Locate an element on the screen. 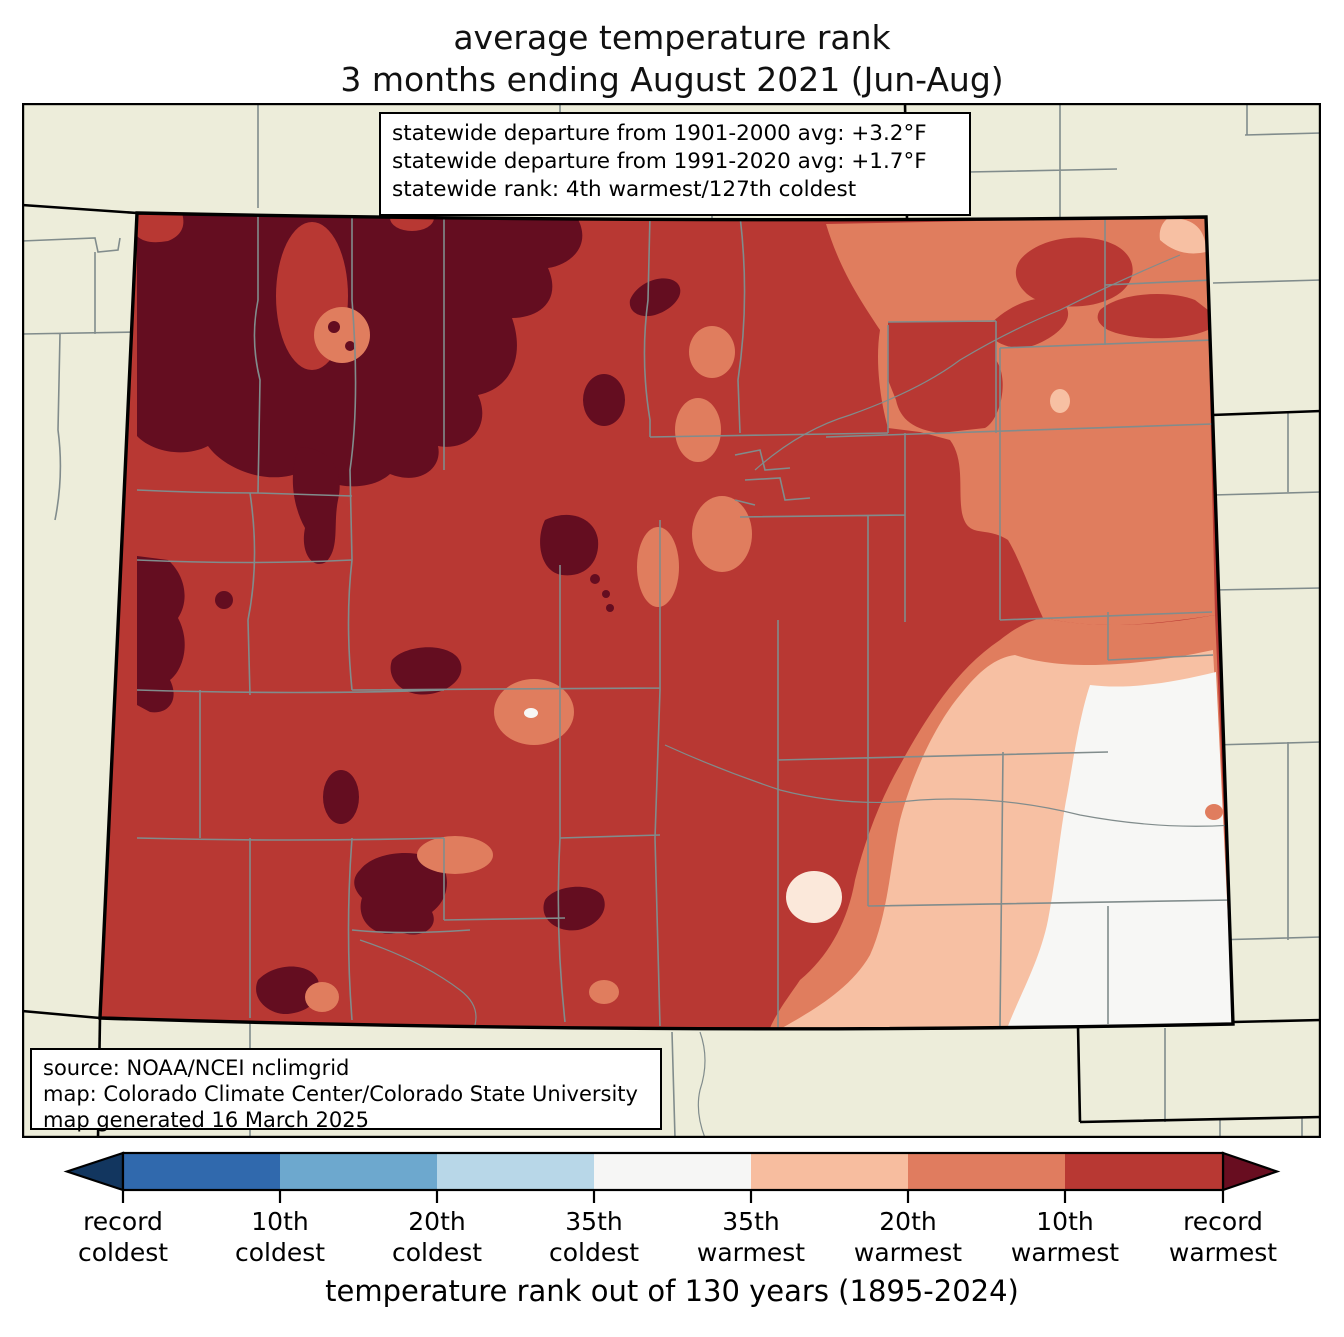 This screenshot has height=1337, width=1344. region-neutral-speck is located at coordinates (531, 713).